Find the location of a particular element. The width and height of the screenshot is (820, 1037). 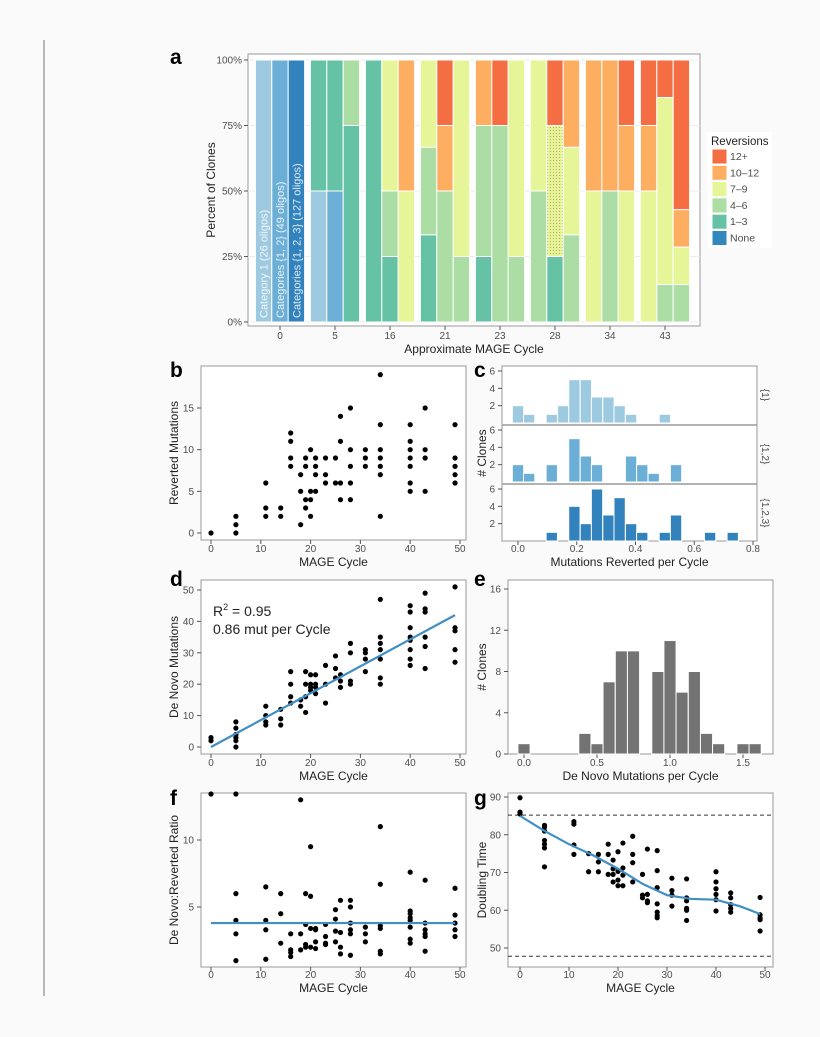

y-tick-label: 60 is located at coordinates (496, 911).